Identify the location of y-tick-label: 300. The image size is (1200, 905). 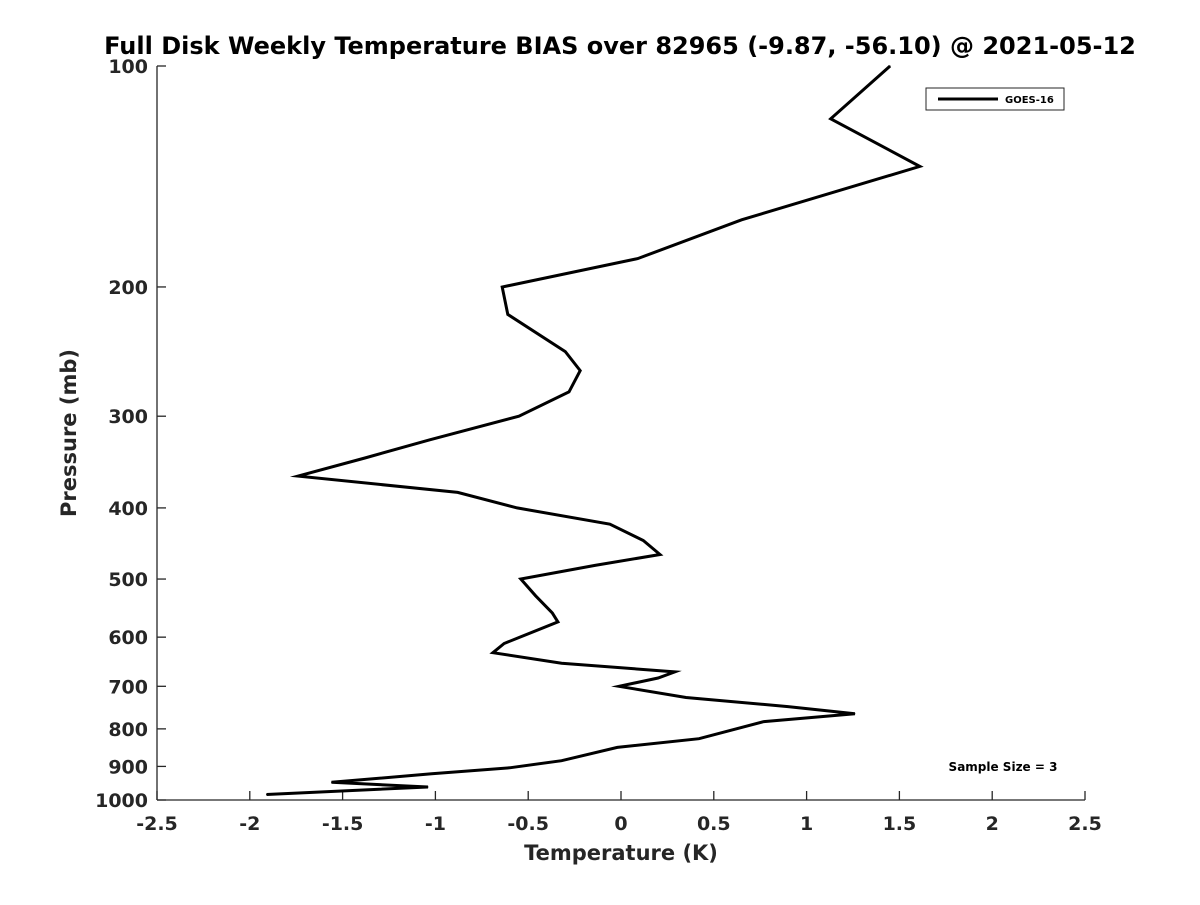
(128, 417).